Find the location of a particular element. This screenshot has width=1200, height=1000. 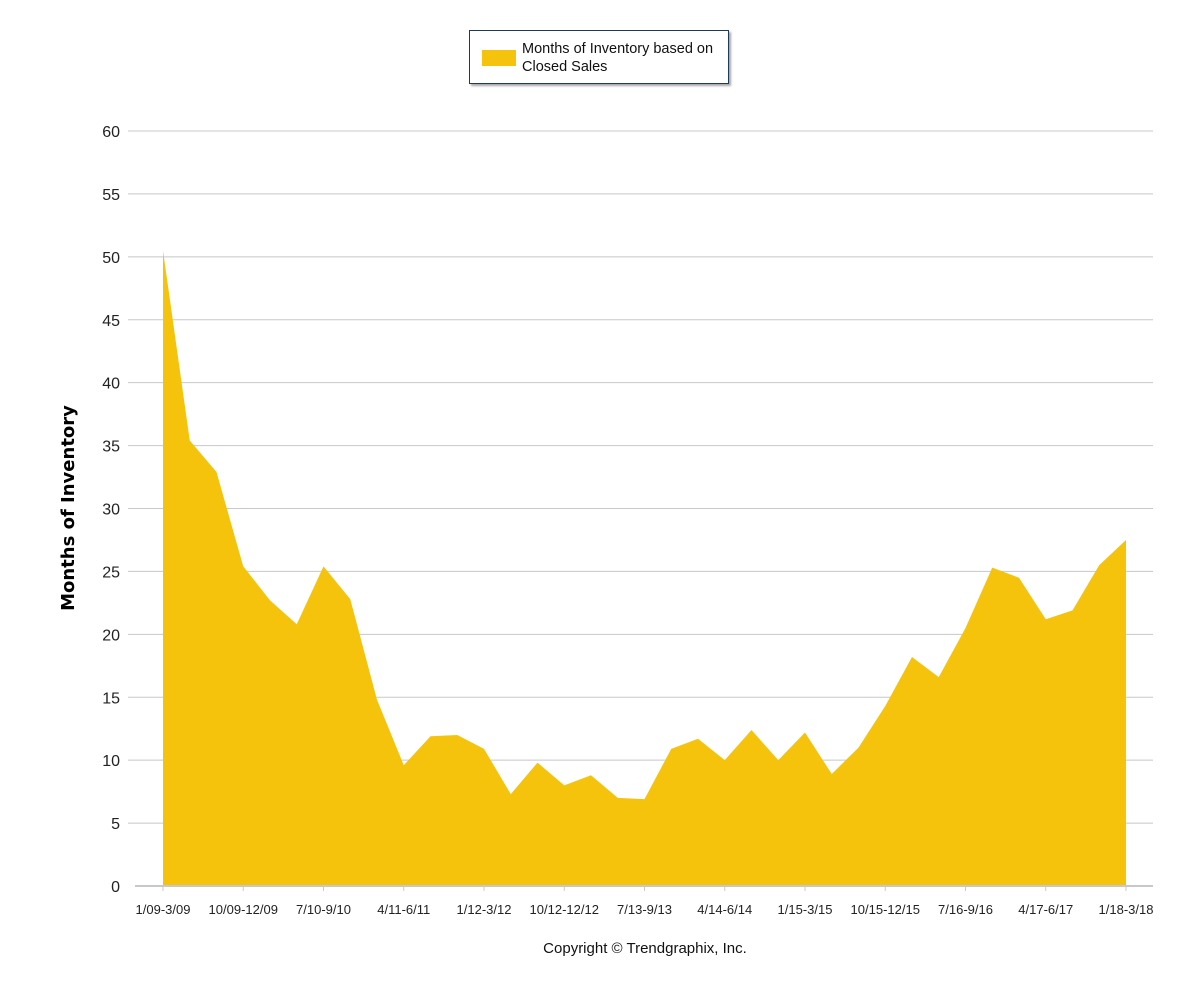

y-tick-label: 55 is located at coordinates (111, 195).